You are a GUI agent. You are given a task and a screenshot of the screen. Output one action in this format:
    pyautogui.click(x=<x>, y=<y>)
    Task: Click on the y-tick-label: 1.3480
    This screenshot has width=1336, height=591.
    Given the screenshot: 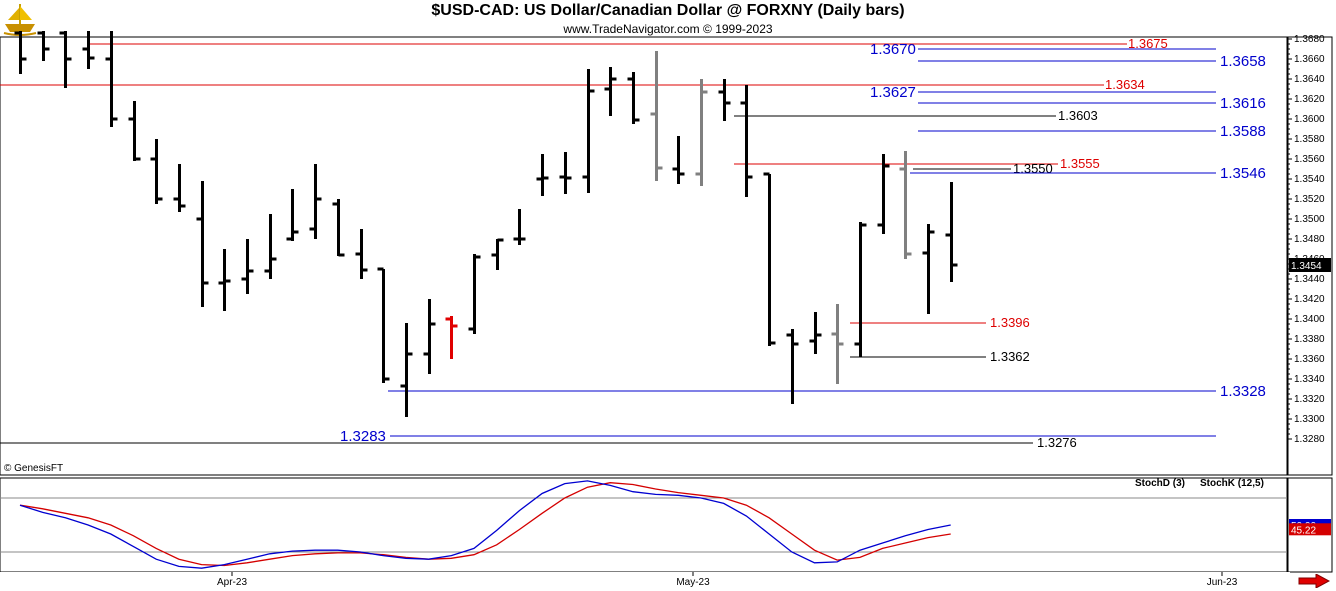 What is the action you would take?
    pyautogui.click(x=1309, y=239)
    